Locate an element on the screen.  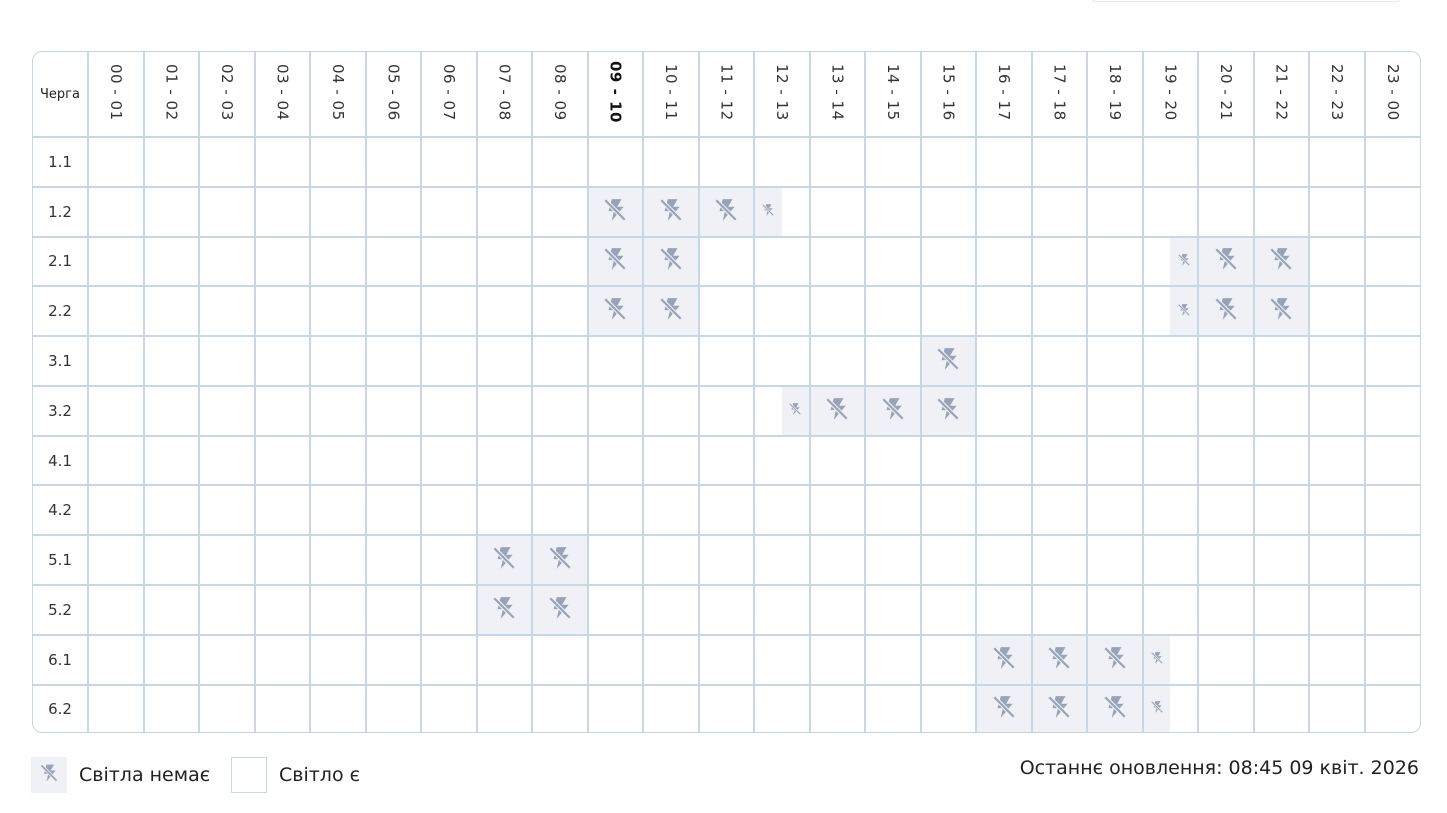
queue-label: 4.2 is located at coordinates (61, 510).